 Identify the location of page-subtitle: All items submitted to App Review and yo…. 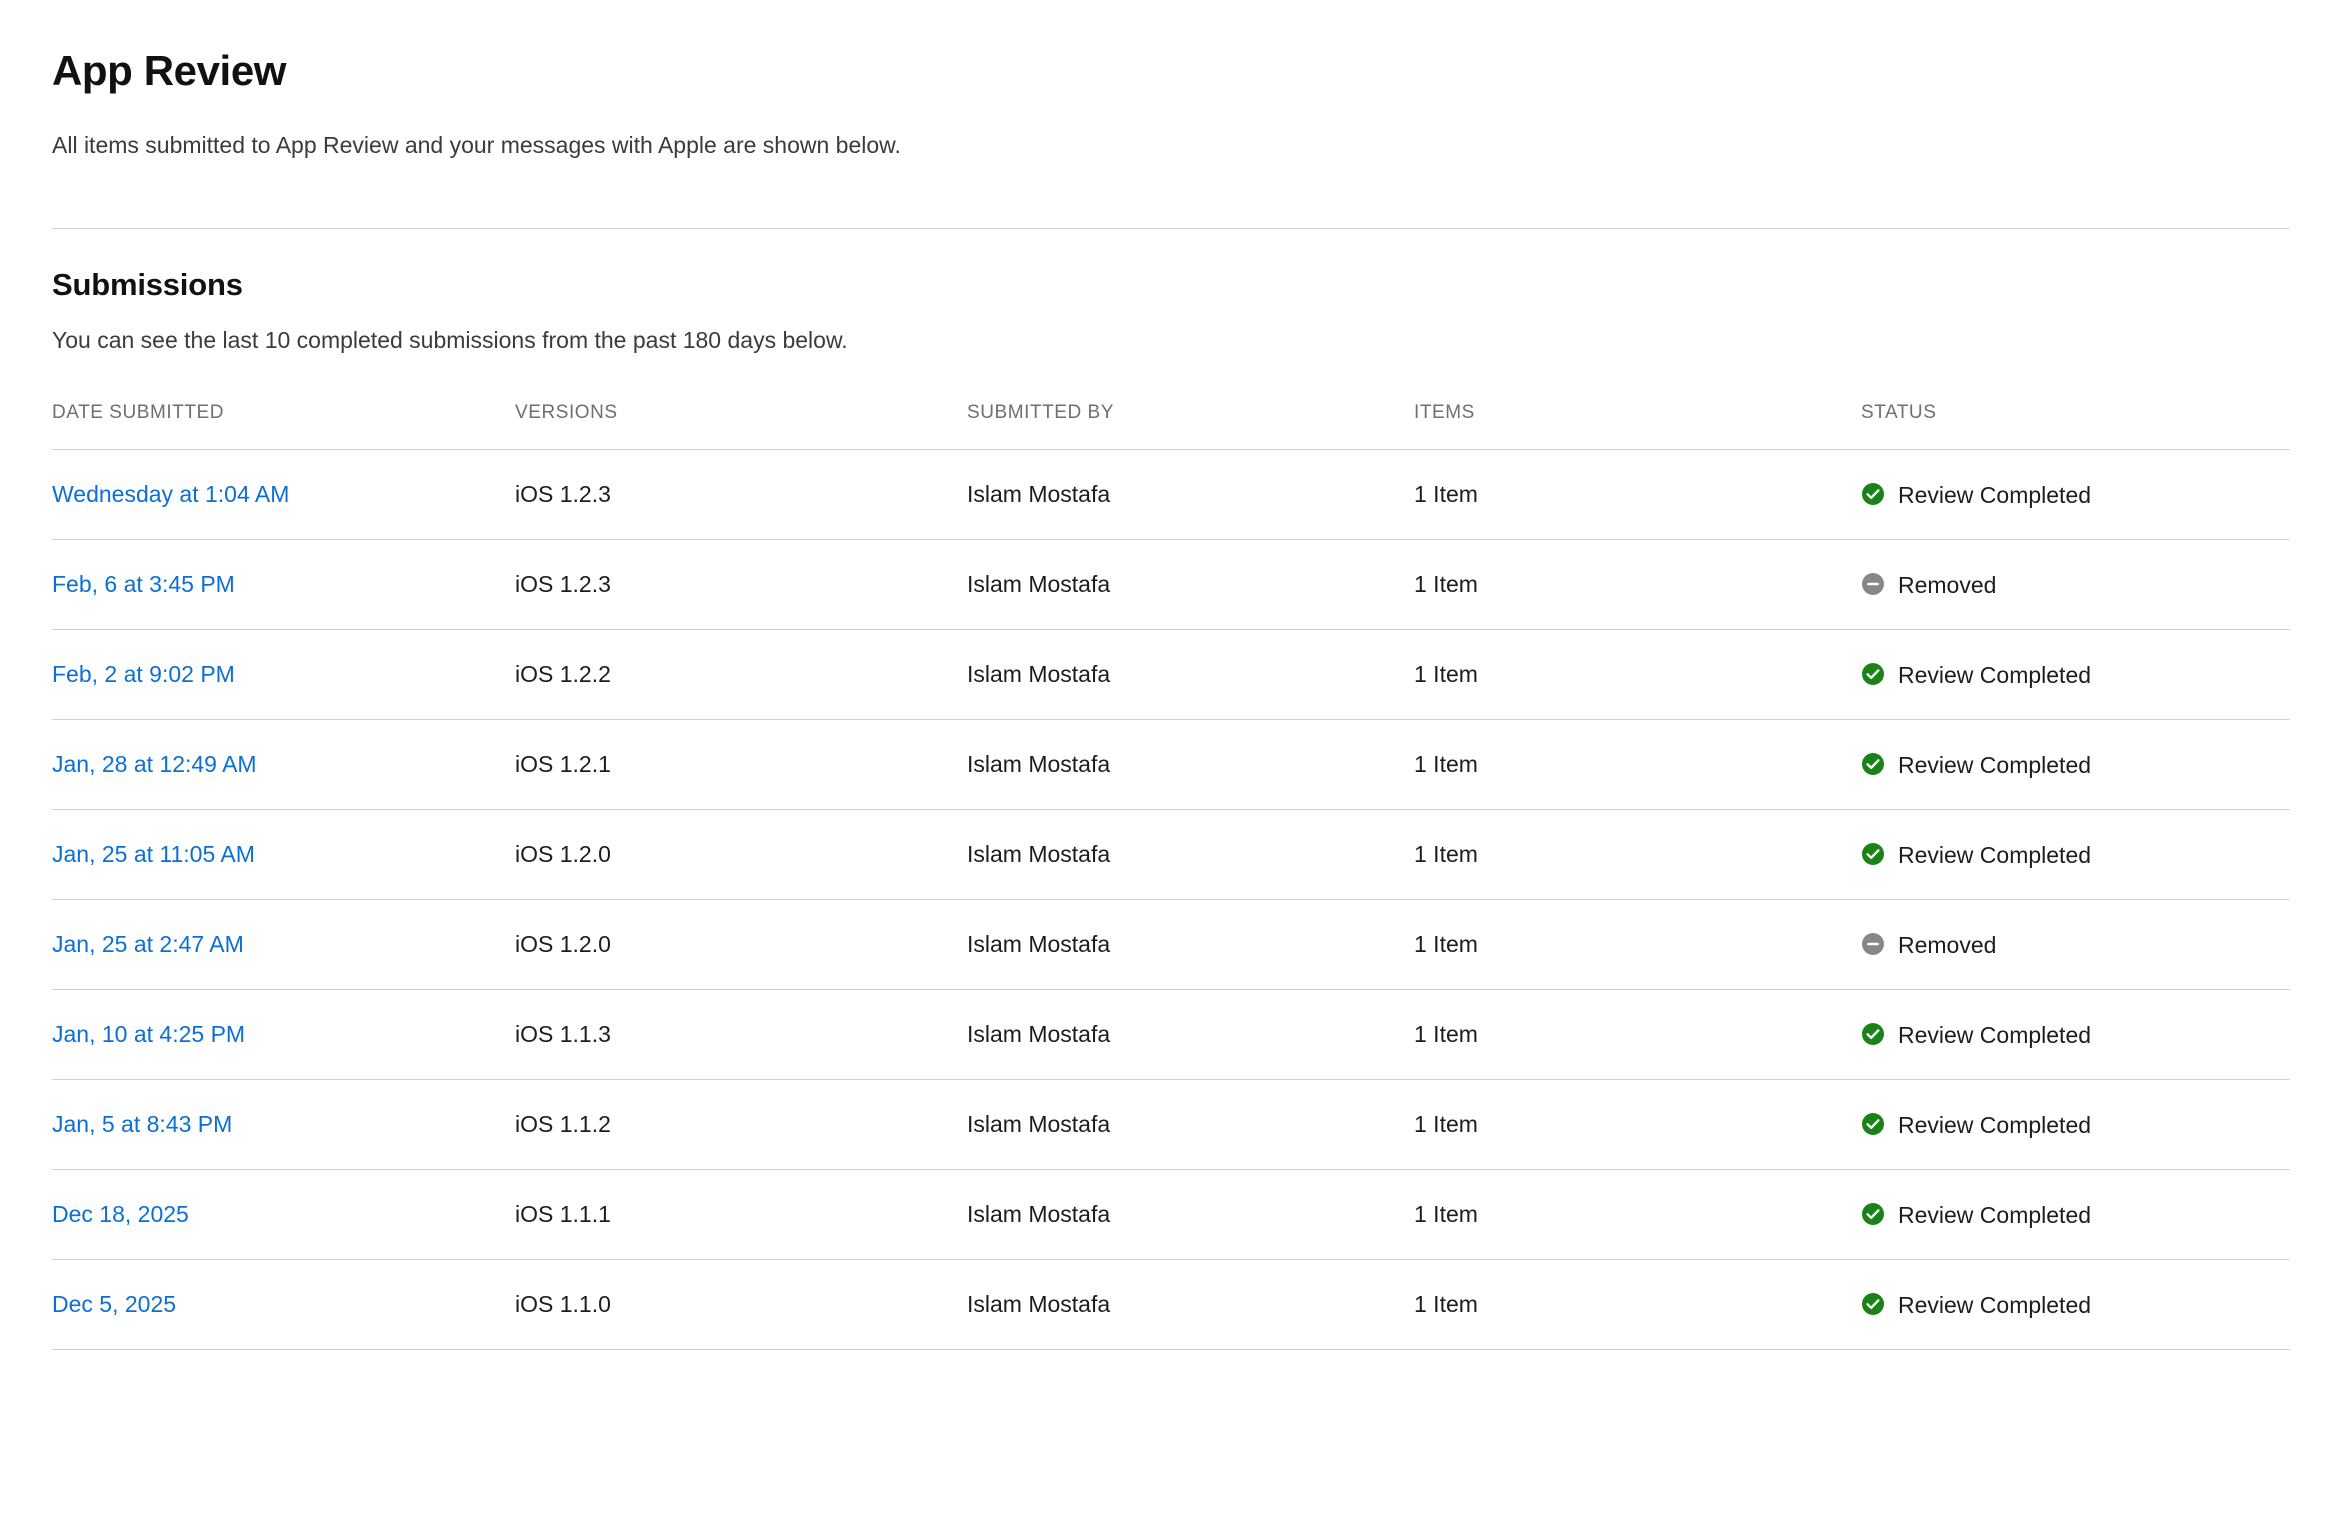
(476, 145).